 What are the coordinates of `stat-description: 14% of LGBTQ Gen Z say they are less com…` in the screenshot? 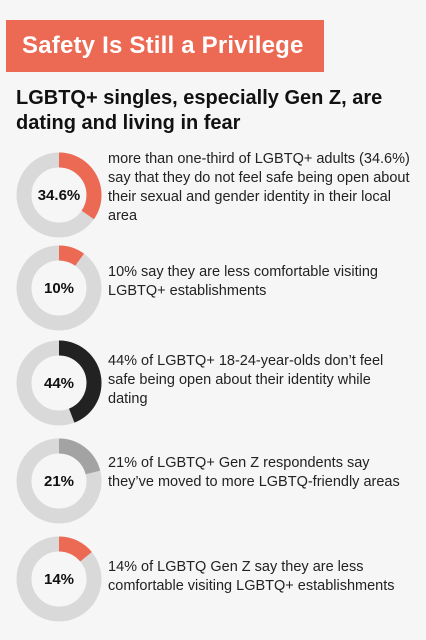 It's located at (251, 576).